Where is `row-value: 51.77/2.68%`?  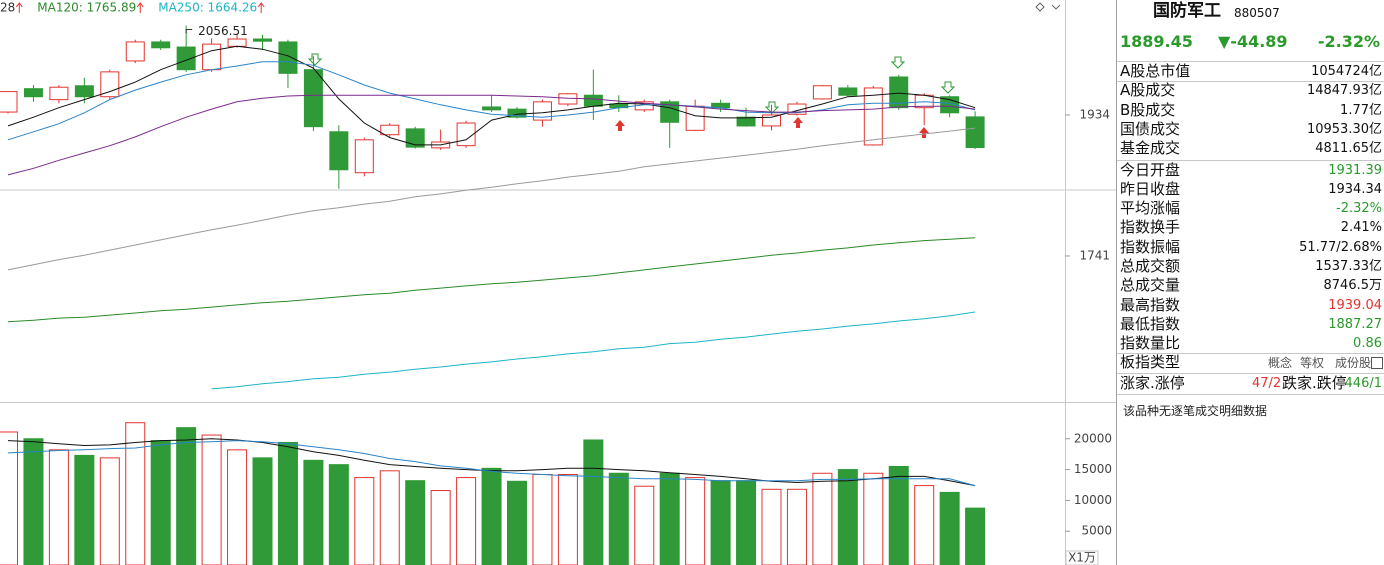
row-value: 51.77/2.68% is located at coordinates (1340, 247).